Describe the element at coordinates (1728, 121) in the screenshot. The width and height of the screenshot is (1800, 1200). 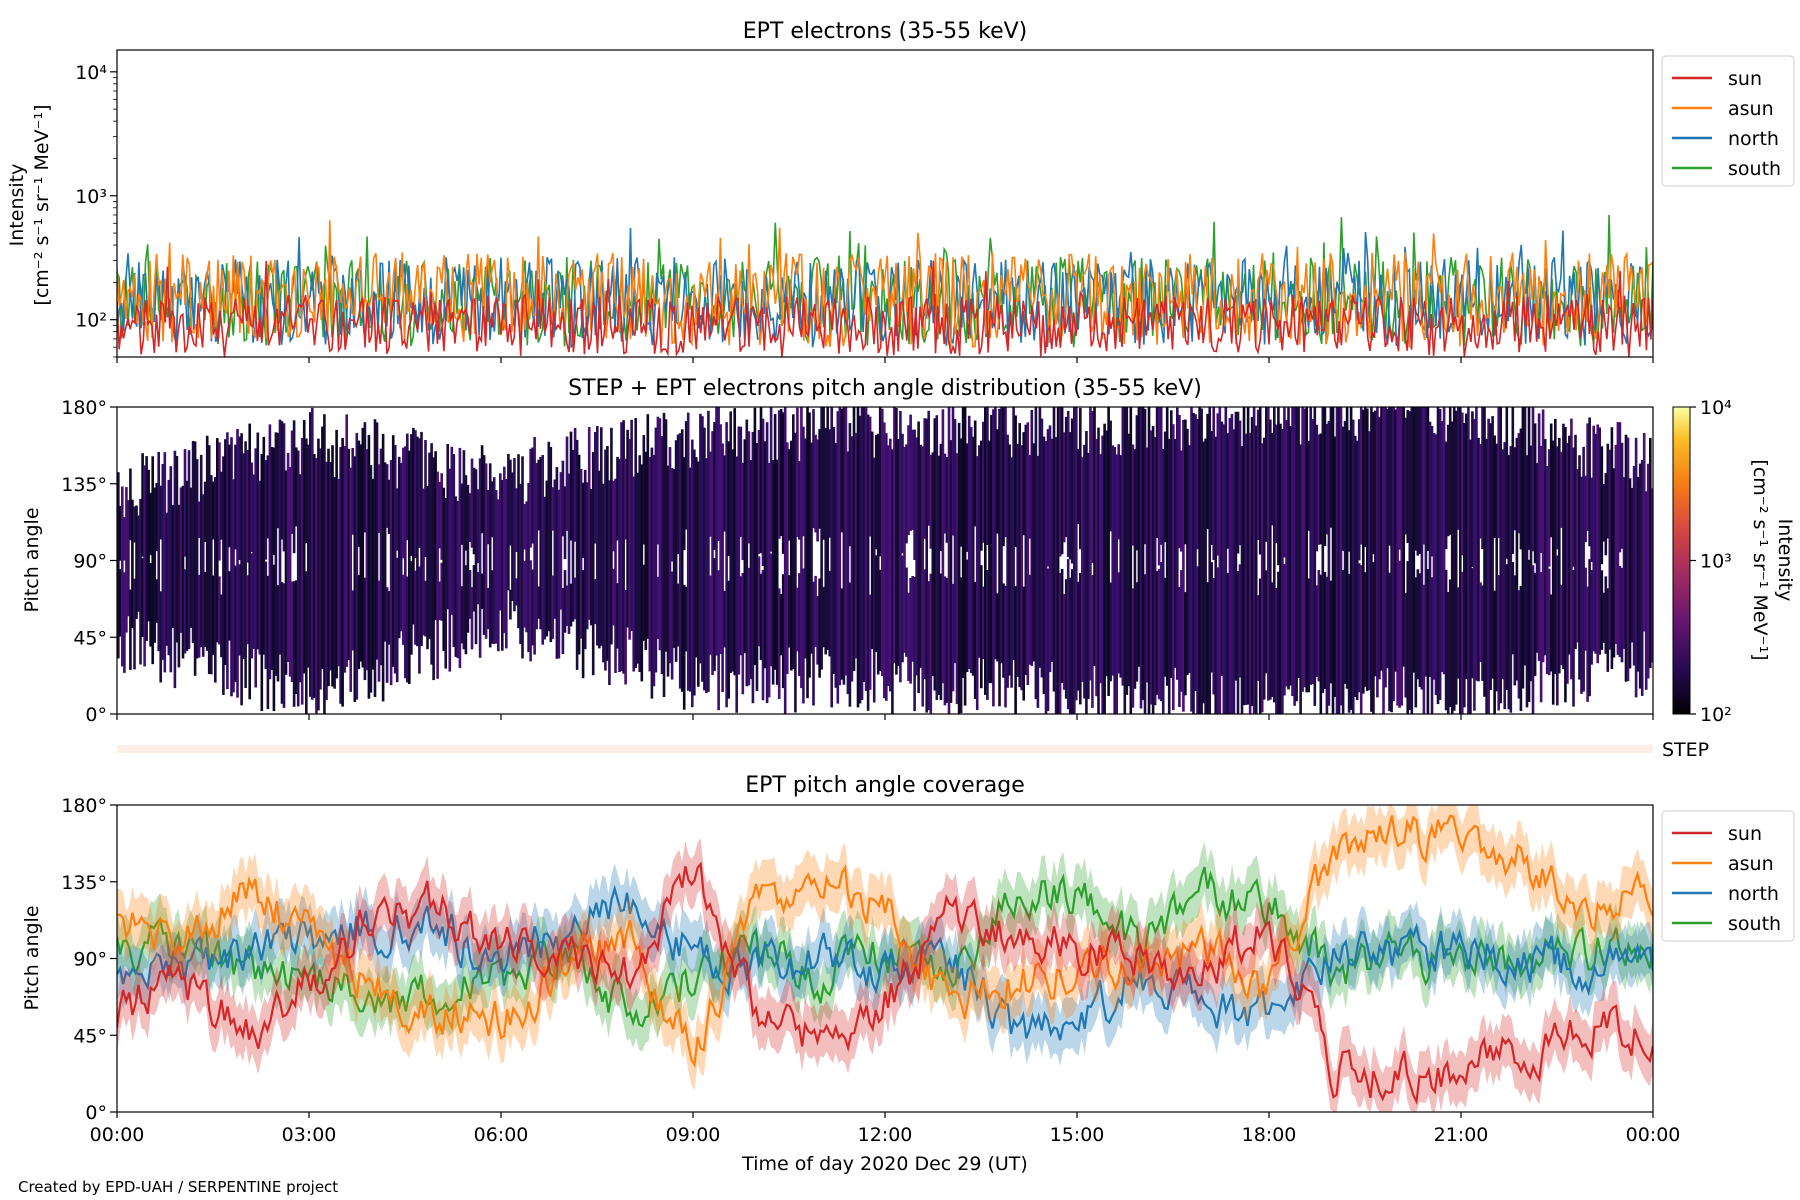
I see `legend-box` at that location.